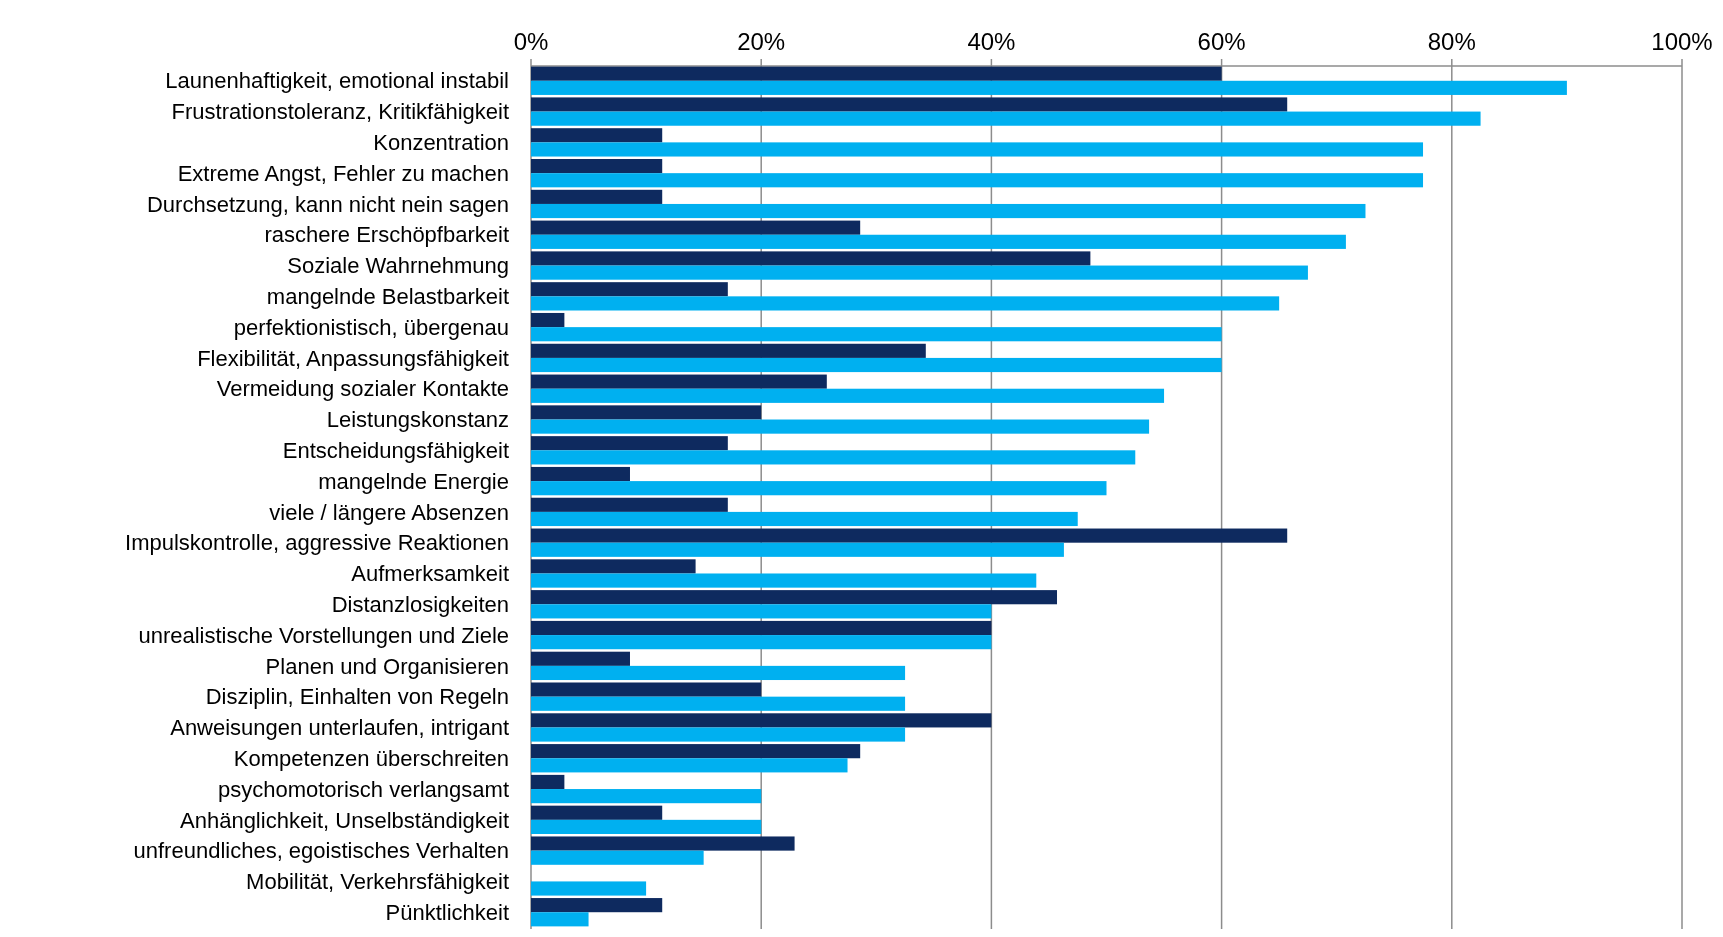  What do you see at coordinates (531, 41) in the screenshot?
I see `x-tick-label: 0%` at bounding box center [531, 41].